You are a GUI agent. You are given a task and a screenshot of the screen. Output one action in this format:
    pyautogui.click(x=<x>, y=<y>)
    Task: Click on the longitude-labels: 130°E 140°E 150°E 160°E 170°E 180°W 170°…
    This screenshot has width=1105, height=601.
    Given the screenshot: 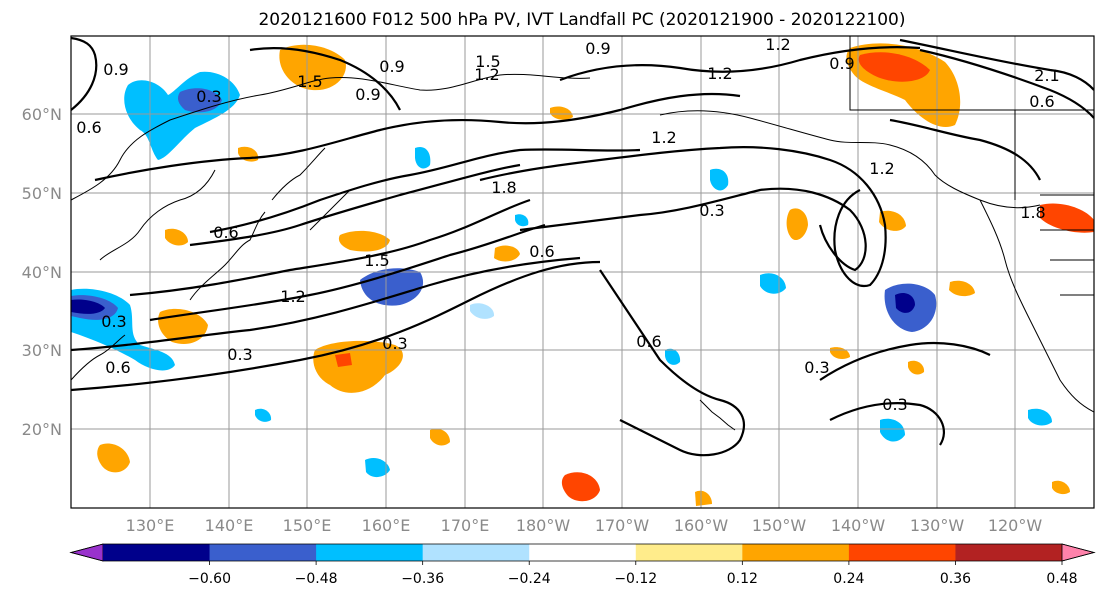 What is the action you would take?
    pyautogui.click(x=584, y=525)
    